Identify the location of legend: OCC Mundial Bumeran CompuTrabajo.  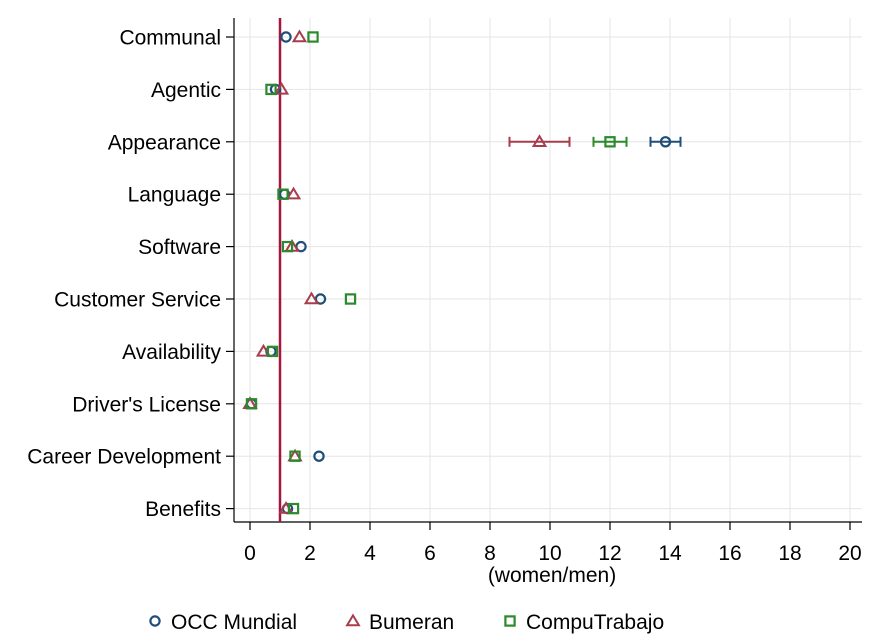
(406, 622).